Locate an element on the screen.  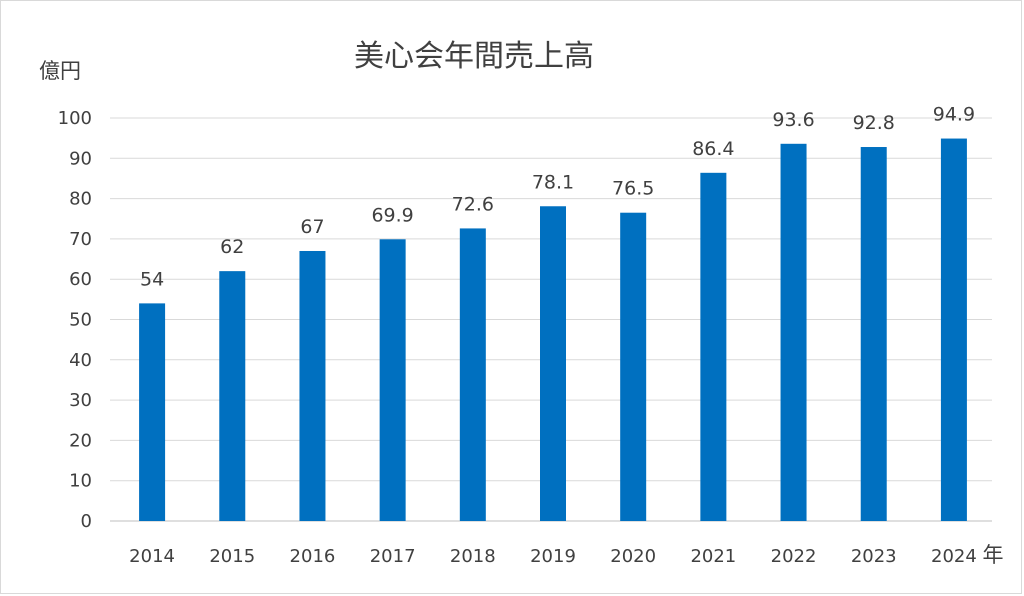
y-tick-label: 80 is located at coordinates (80, 199).